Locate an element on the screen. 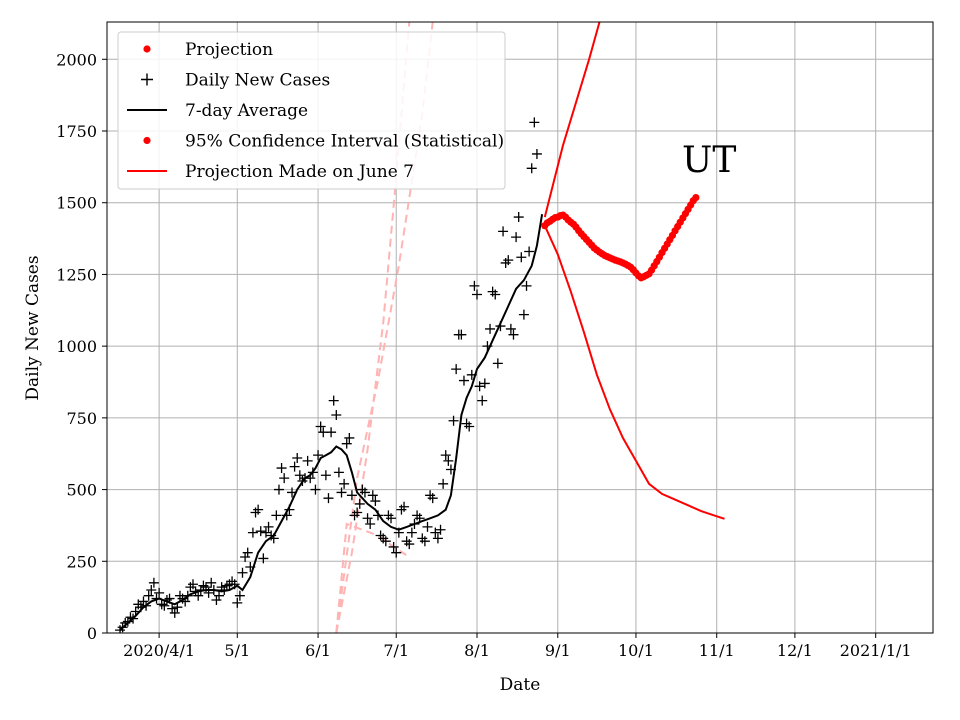 This screenshot has width=960, height=720. y-tick-label: 1000 is located at coordinates (76, 346).